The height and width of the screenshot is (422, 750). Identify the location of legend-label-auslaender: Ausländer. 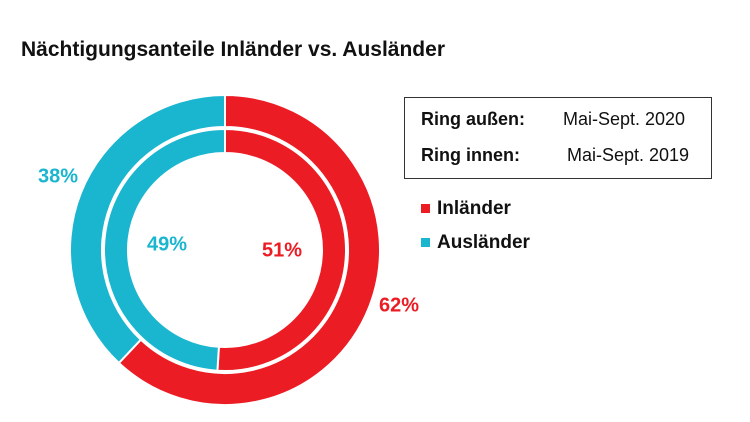
(483, 242).